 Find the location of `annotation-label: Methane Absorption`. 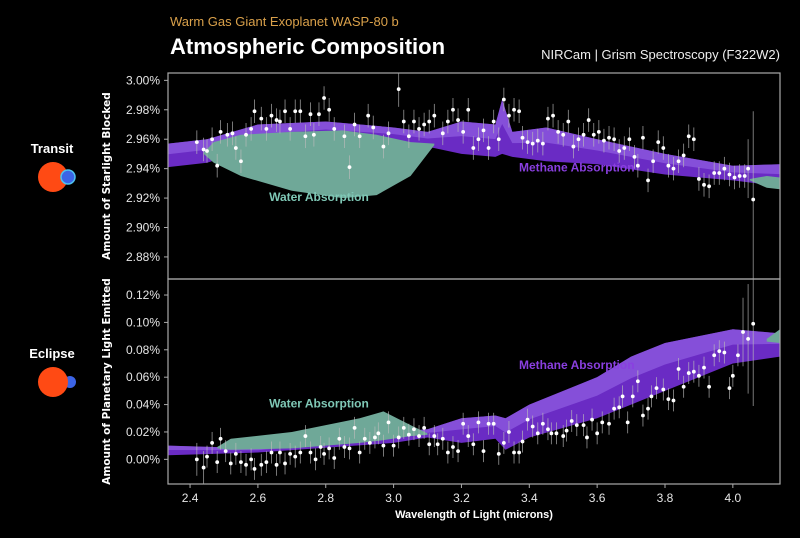

annotation-label: Methane Absorption is located at coordinates (577, 168).